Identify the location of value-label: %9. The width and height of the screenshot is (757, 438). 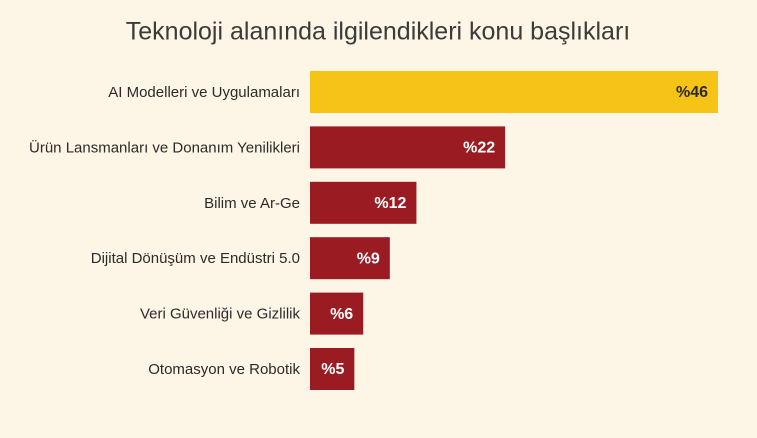
(368, 258).